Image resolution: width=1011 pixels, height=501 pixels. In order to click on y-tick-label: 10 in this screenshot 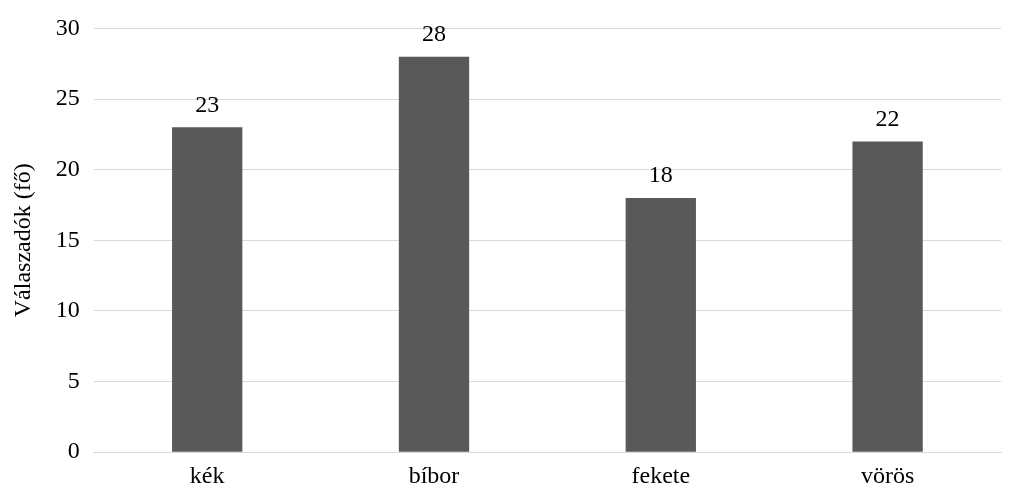, I will do `click(67, 309)`.